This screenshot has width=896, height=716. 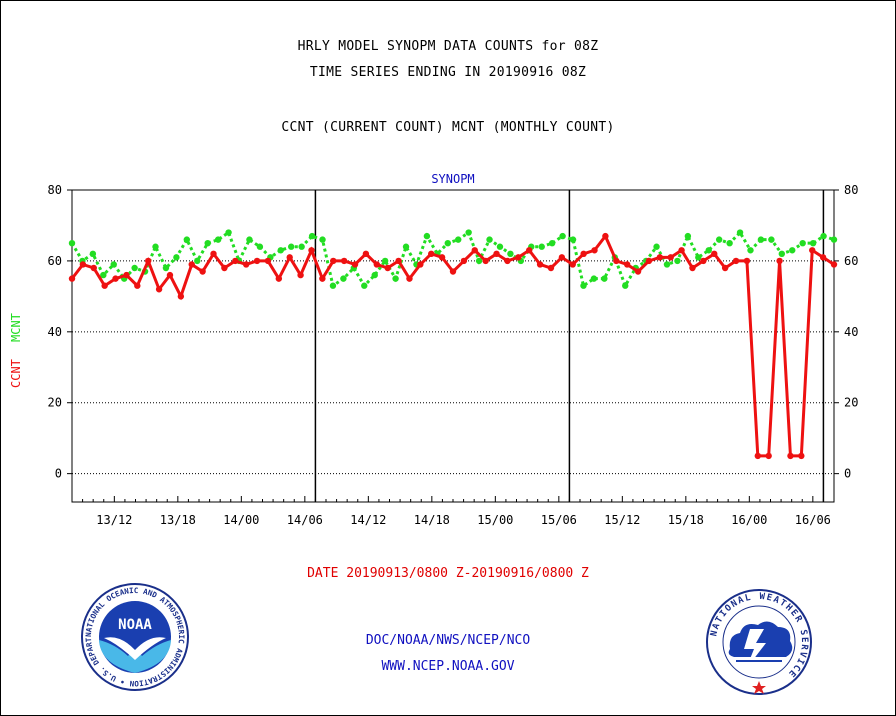 I want to click on y-axis-label-ccnt: CCNT, so click(x=16, y=373).